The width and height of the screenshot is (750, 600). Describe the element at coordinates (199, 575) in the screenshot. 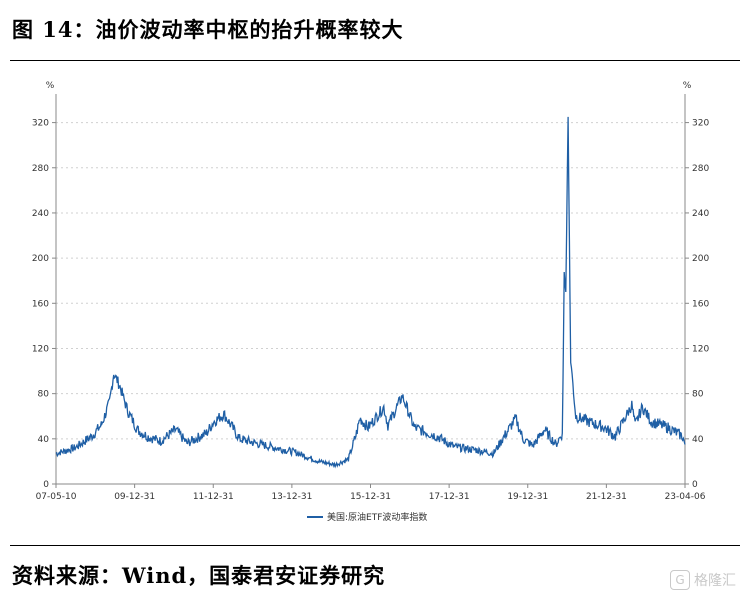

I see `source-note: 资料来源：Wind，国泰君安证券研究` at that location.